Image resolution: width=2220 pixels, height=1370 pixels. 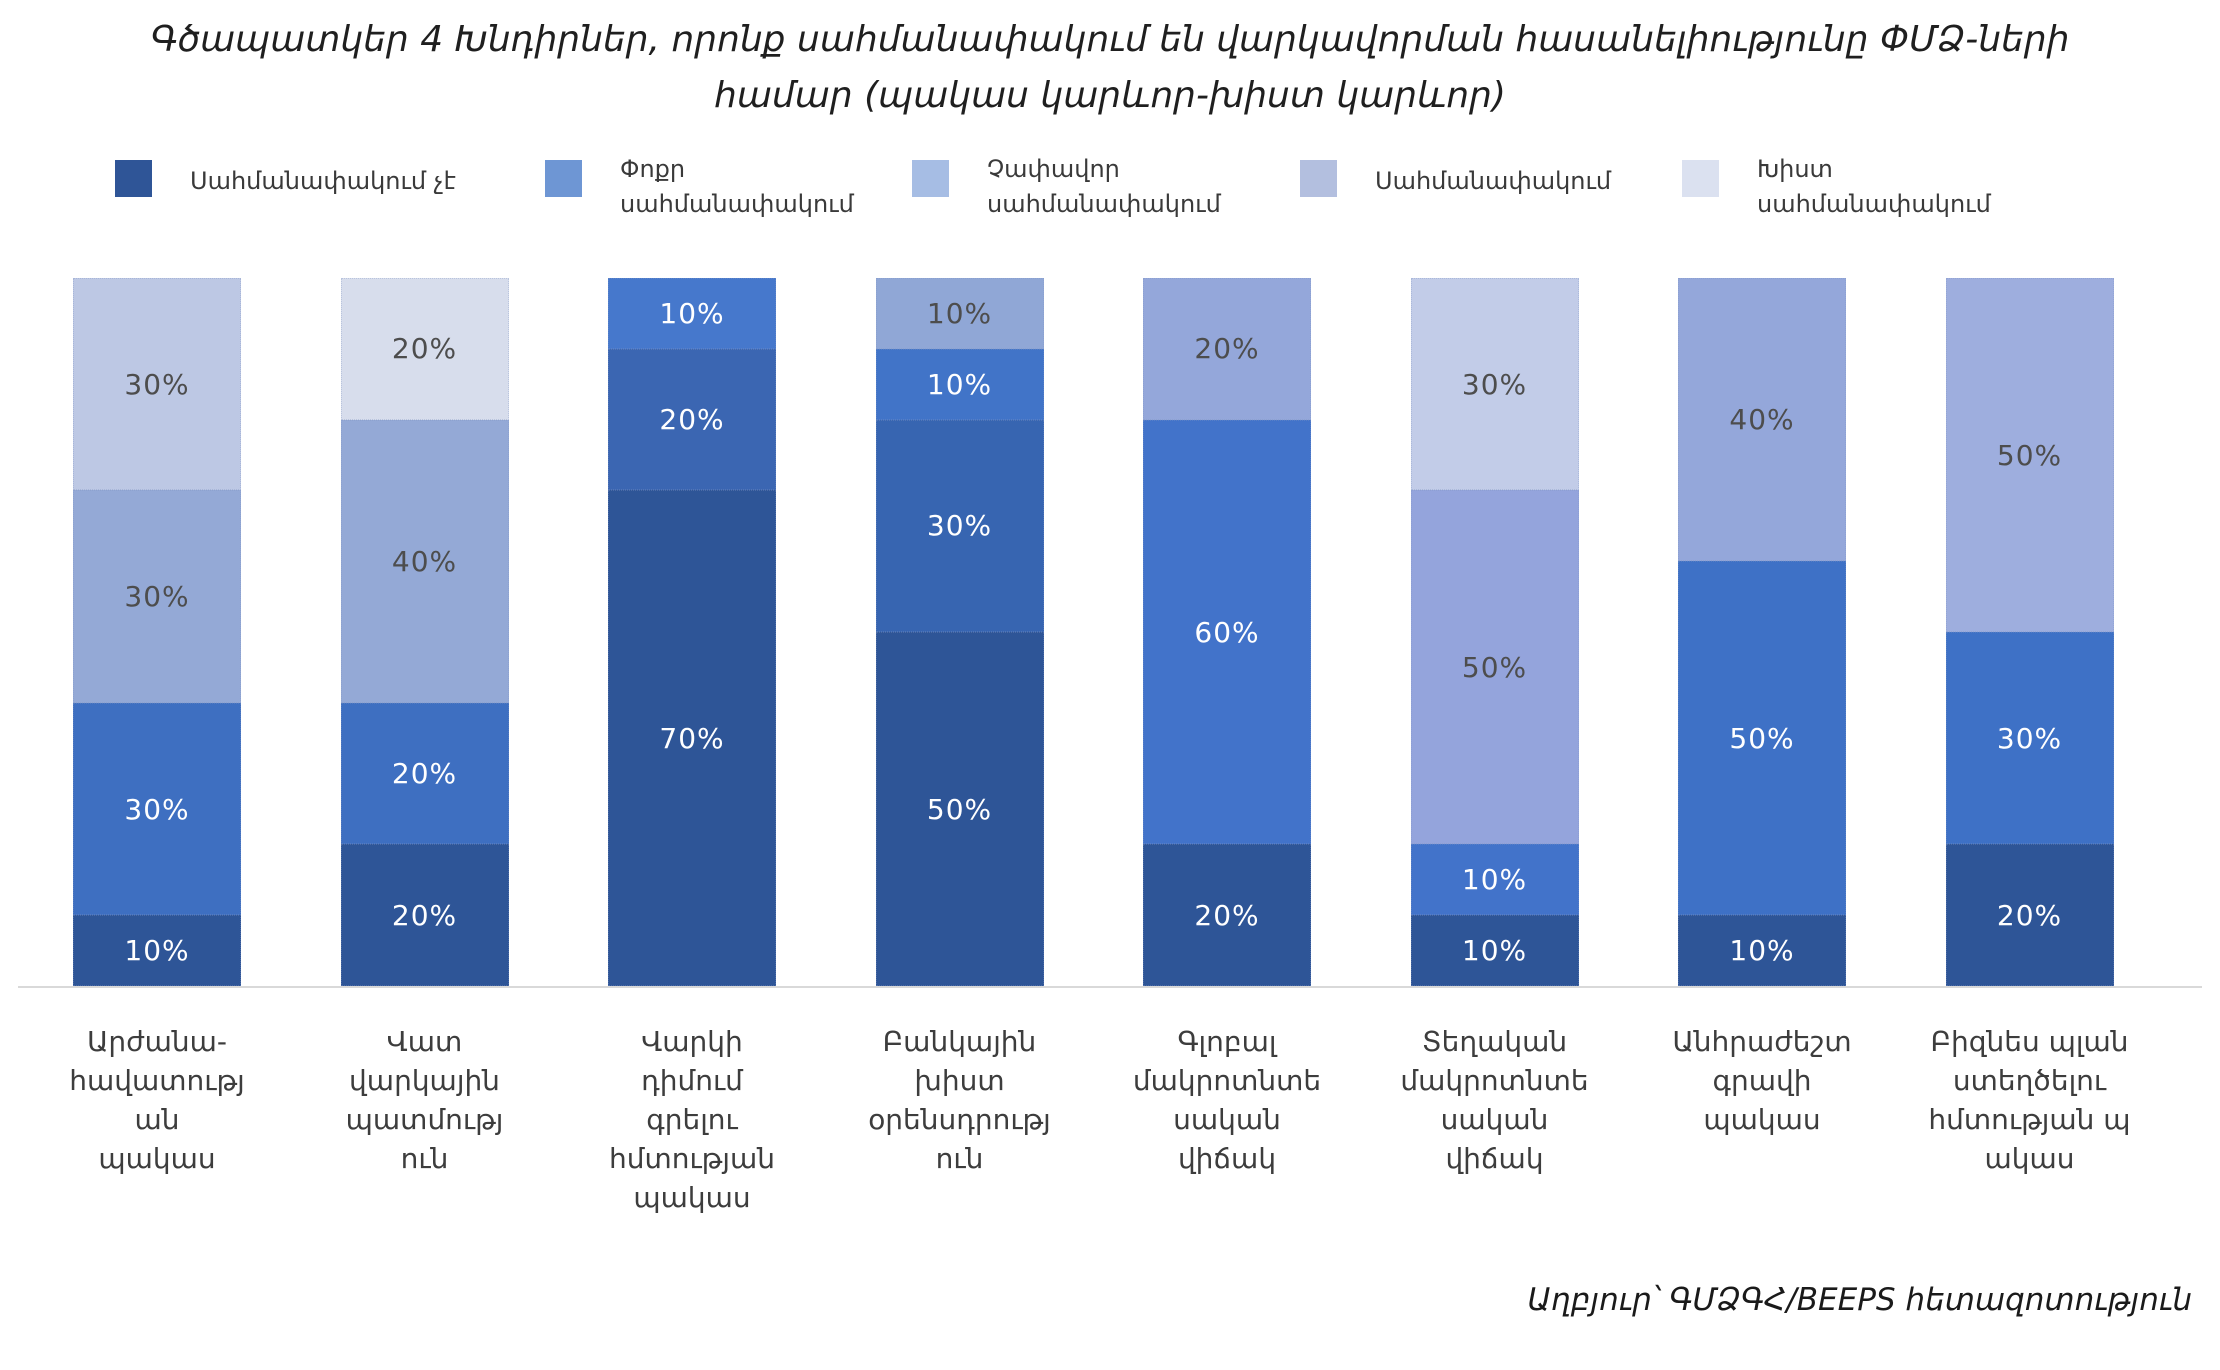 I want to click on bar-7-segment-2: 50%, so click(x=2029, y=455).